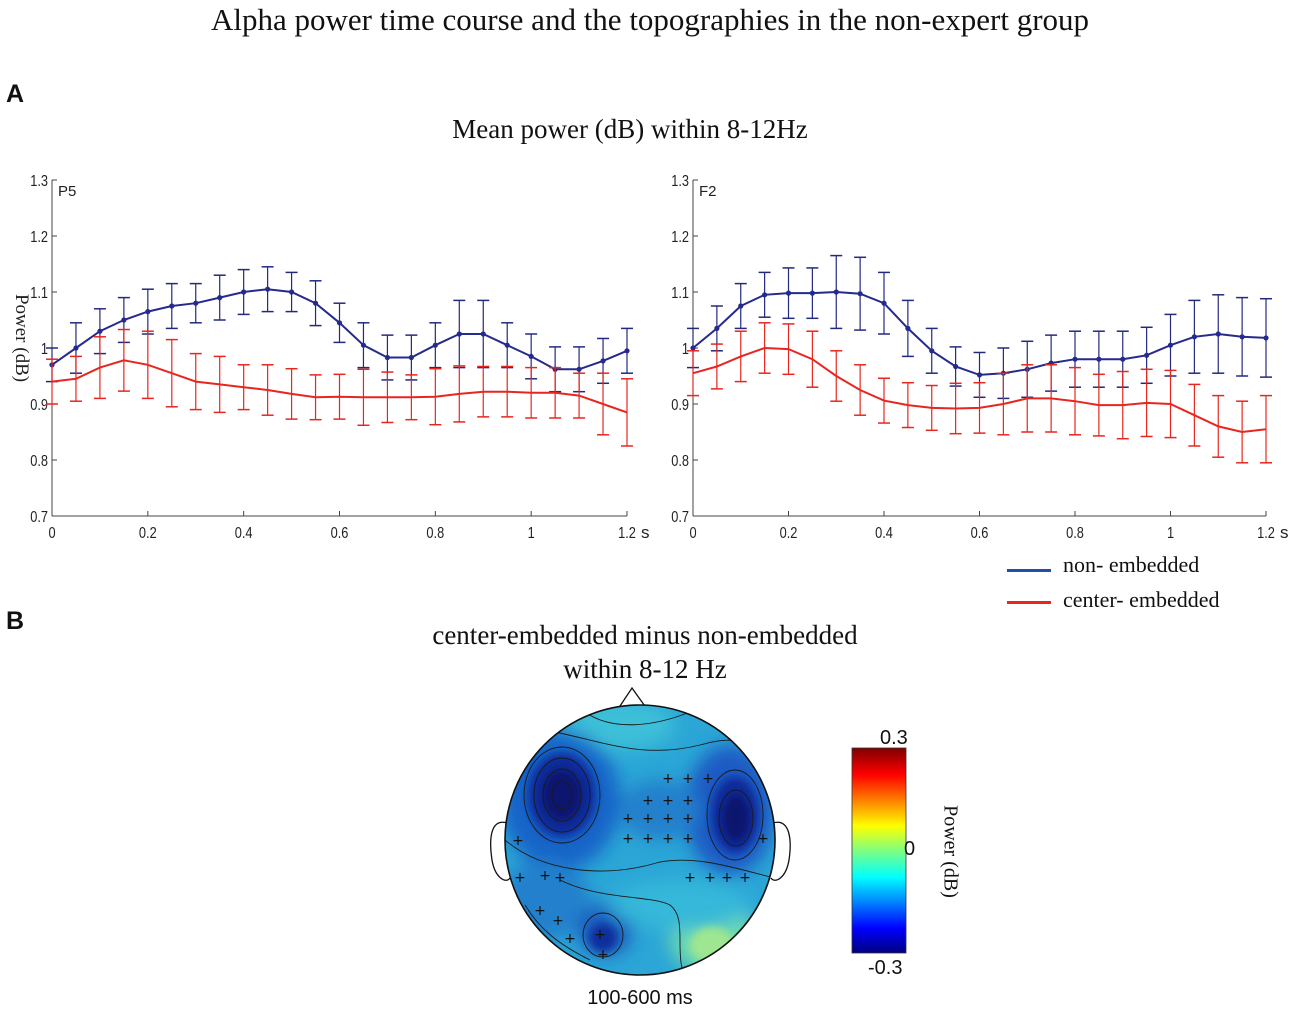 The height and width of the screenshot is (1016, 1300). I want to click on x-tick-label: 1, so click(531, 534).